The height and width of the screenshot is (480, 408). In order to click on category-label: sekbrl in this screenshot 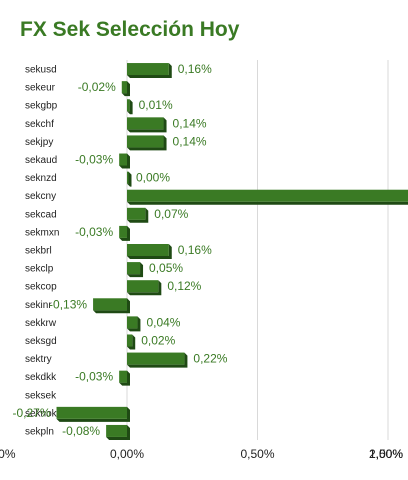, I will do `click(38, 251)`.